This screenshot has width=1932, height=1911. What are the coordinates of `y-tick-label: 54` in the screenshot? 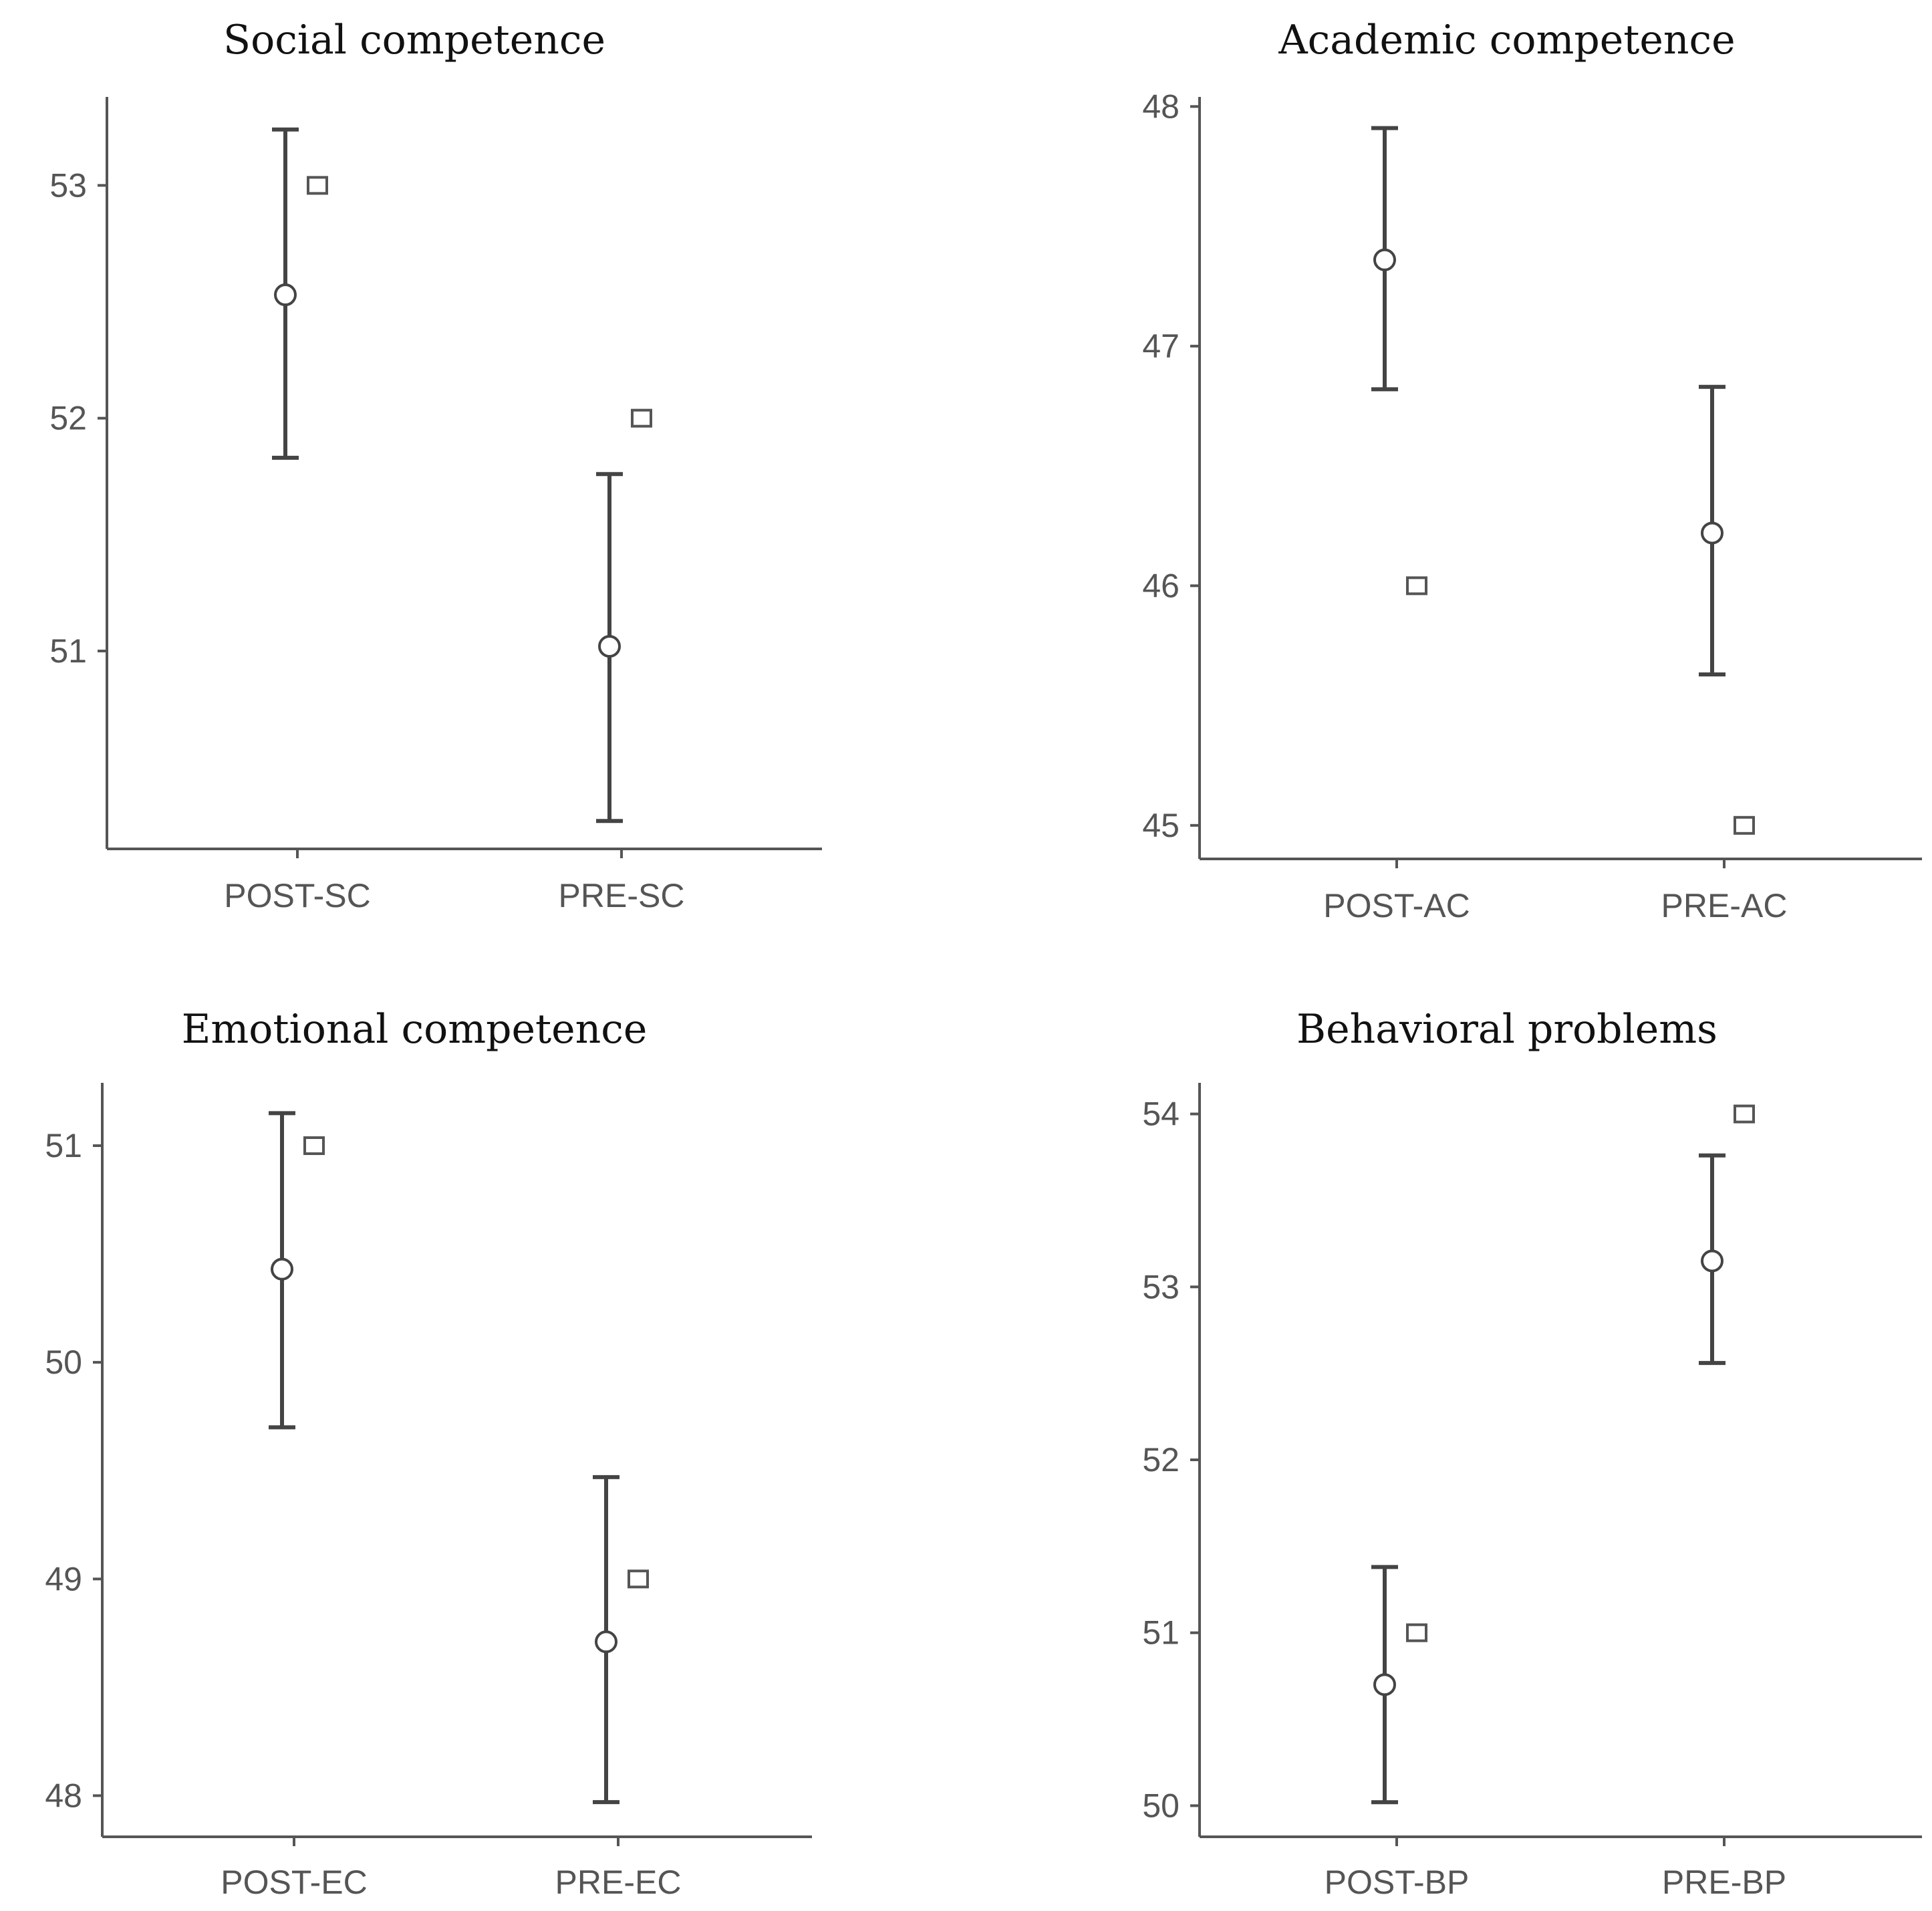 It's located at (1161, 1114).